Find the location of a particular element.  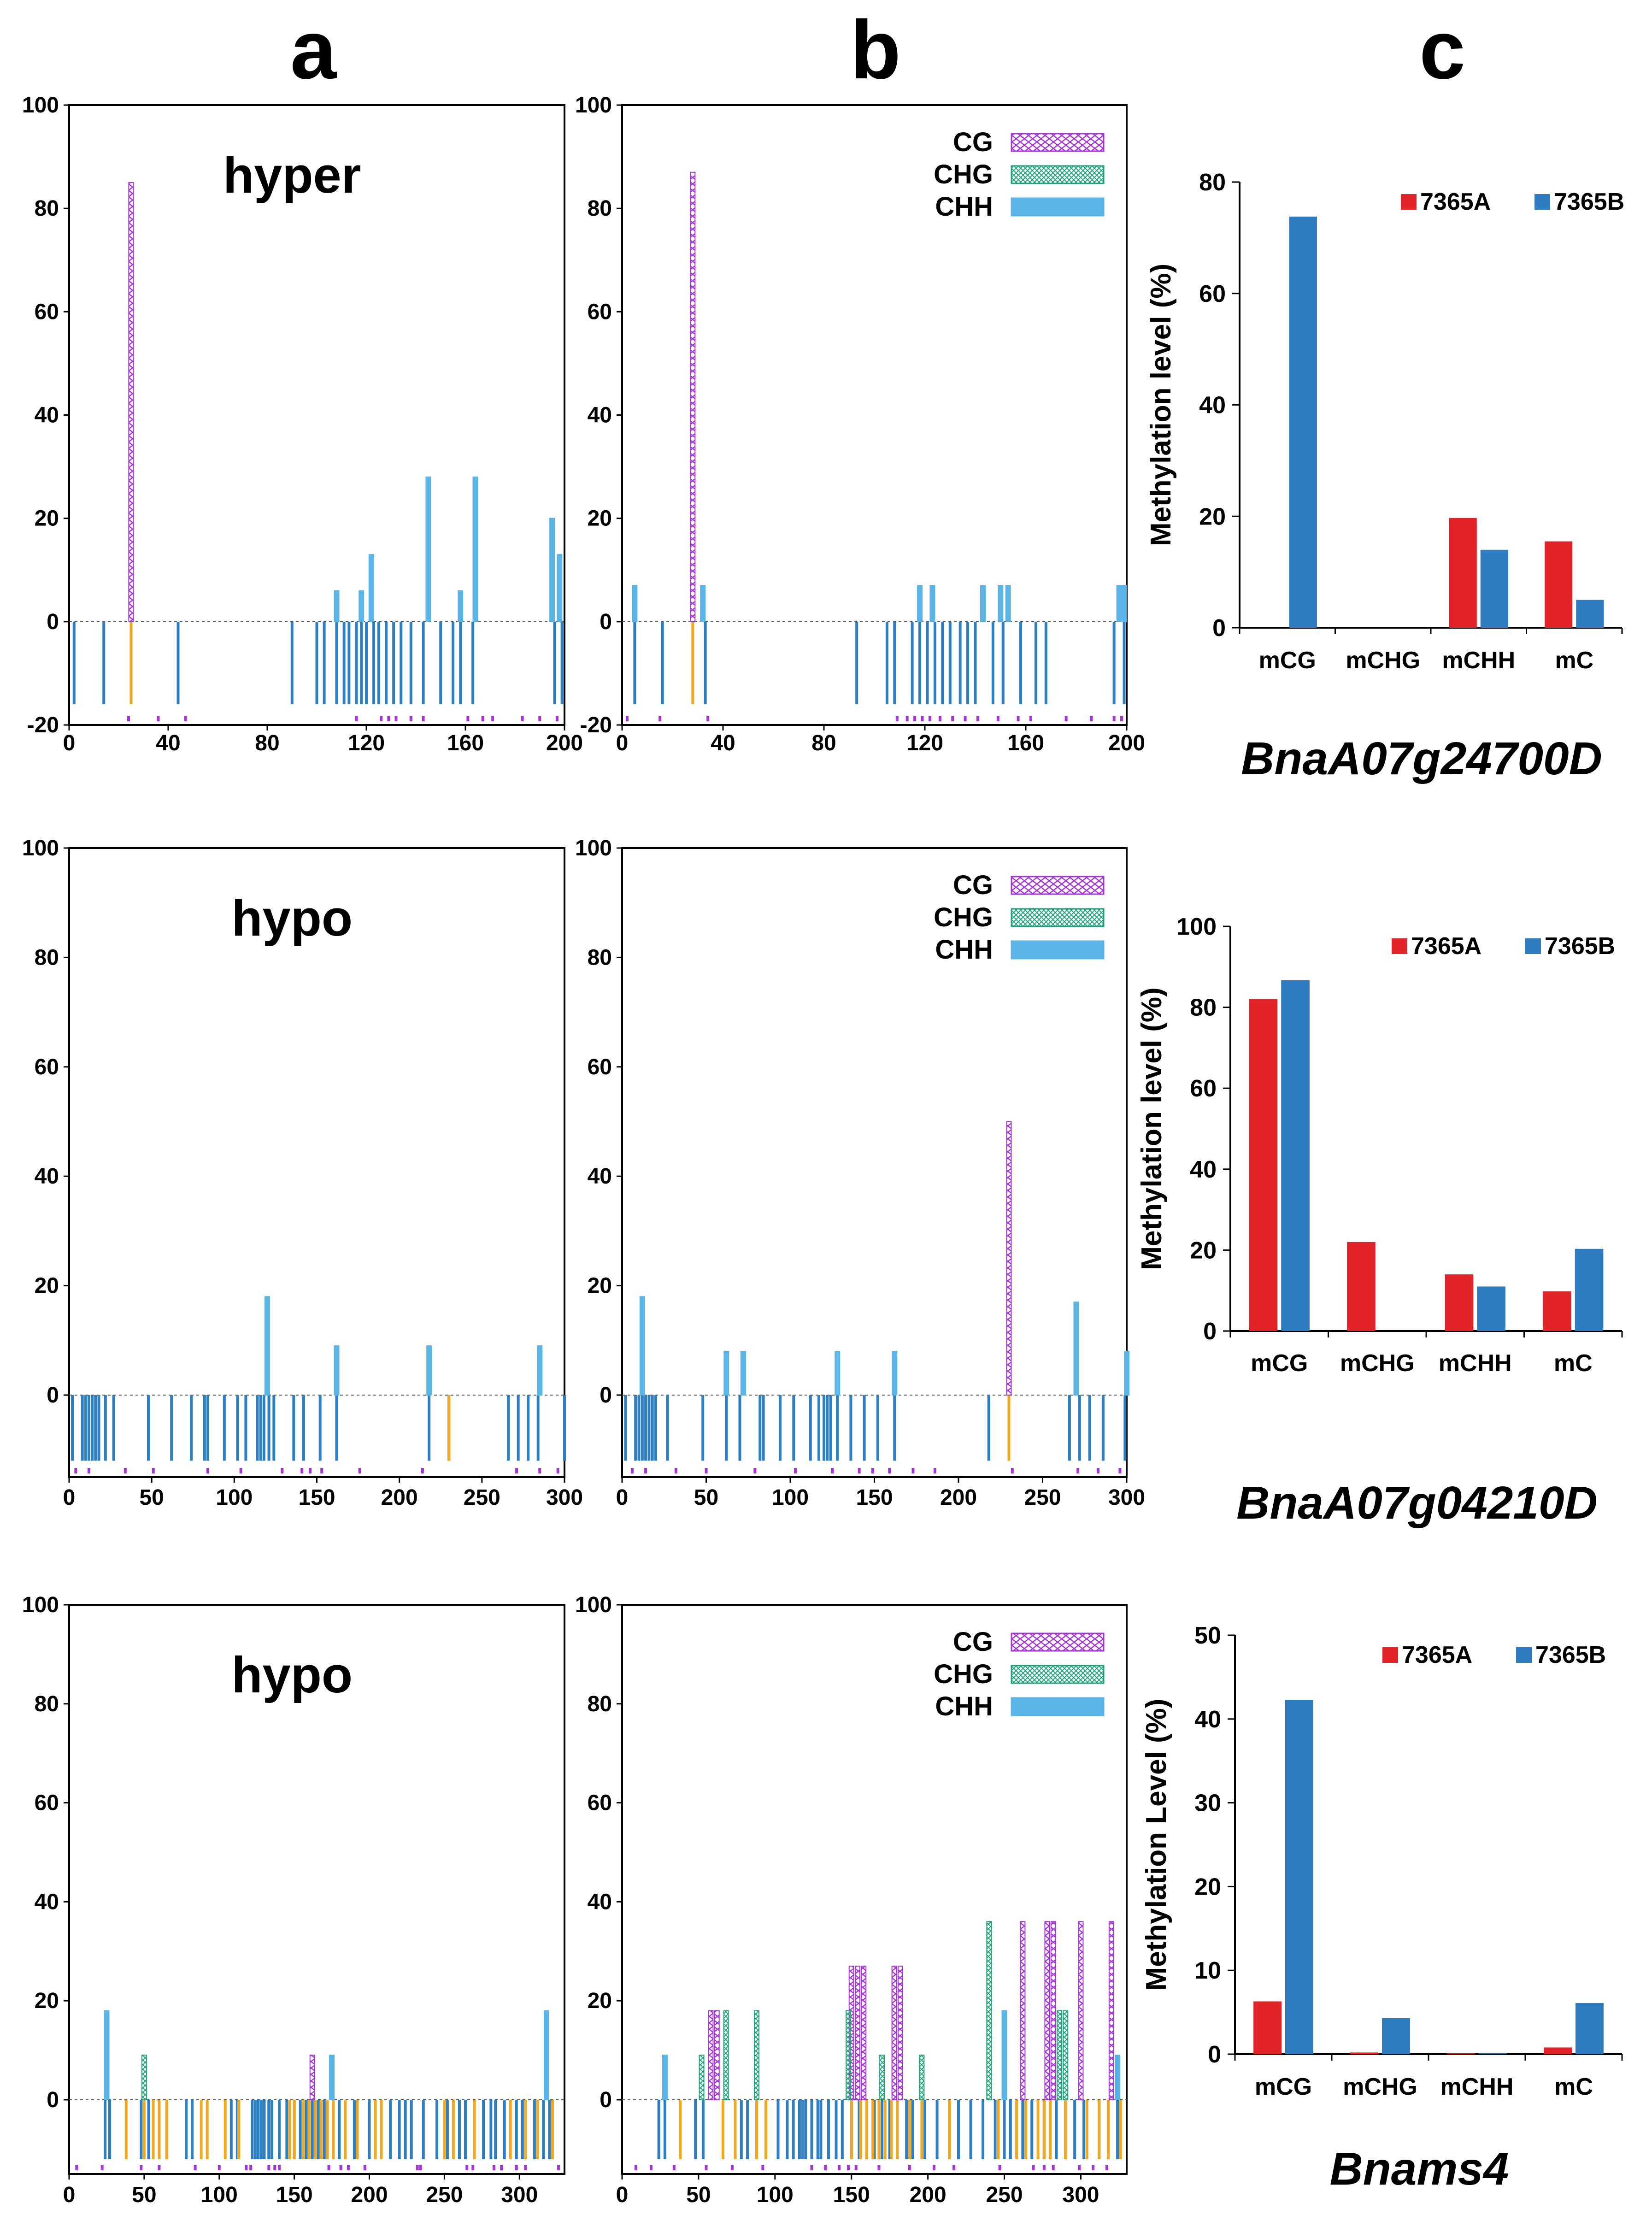

category-label: mCHH is located at coordinates (1478, 660).